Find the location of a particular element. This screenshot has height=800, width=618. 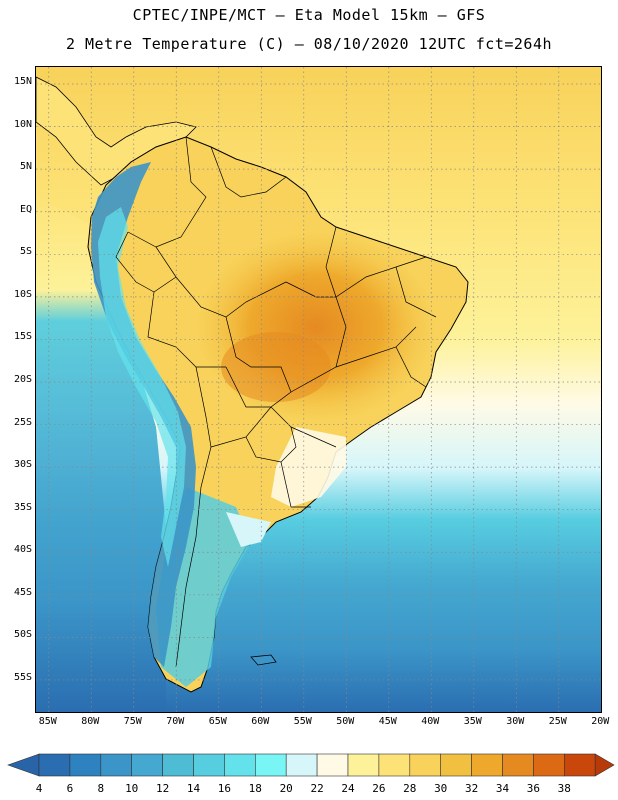

legend-tick-label: 22 is located at coordinates (317, 788).